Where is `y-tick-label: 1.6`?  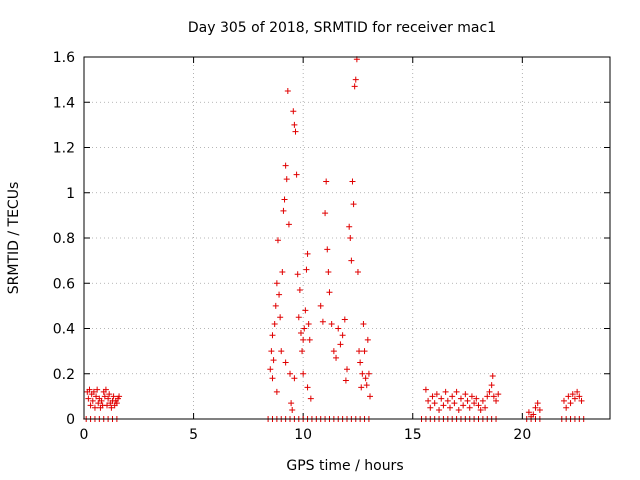 y-tick-label: 1.6 is located at coordinates (64, 58).